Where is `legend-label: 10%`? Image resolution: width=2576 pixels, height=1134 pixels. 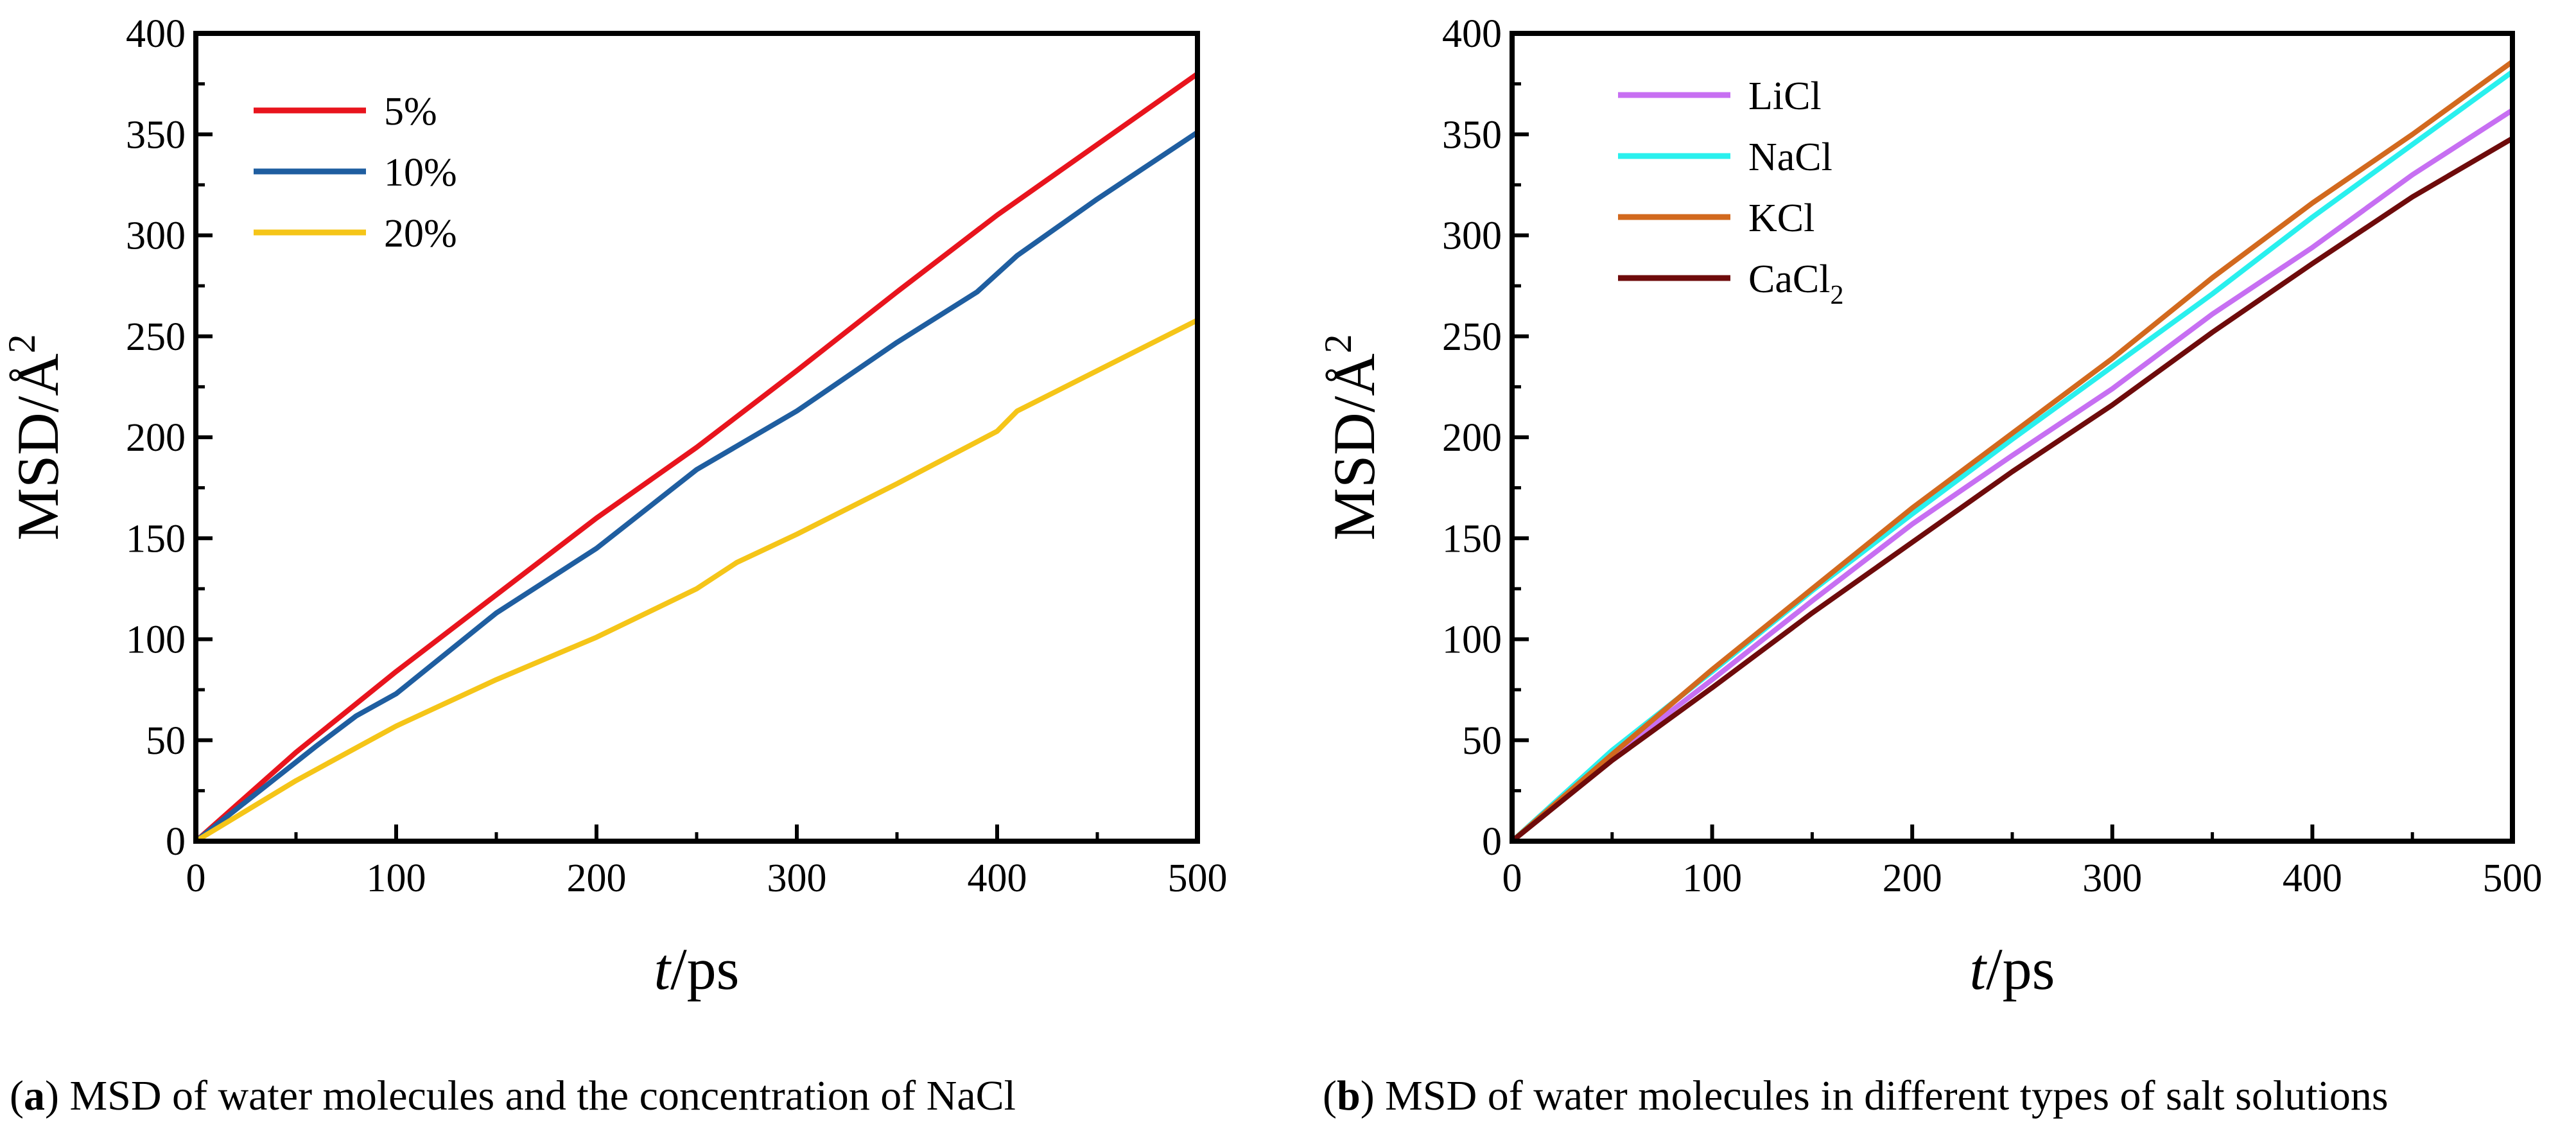 legend-label: 10% is located at coordinates (420, 173).